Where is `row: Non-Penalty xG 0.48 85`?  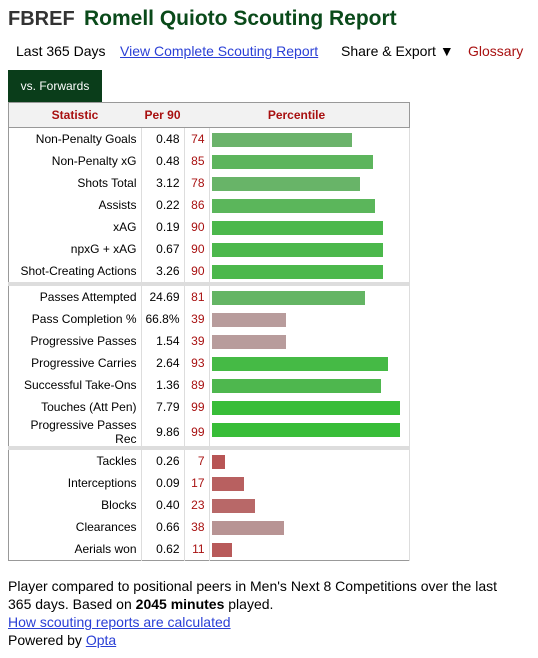 row: Non-Penalty xG 0.48 85 is located at coordinates (209, 161).